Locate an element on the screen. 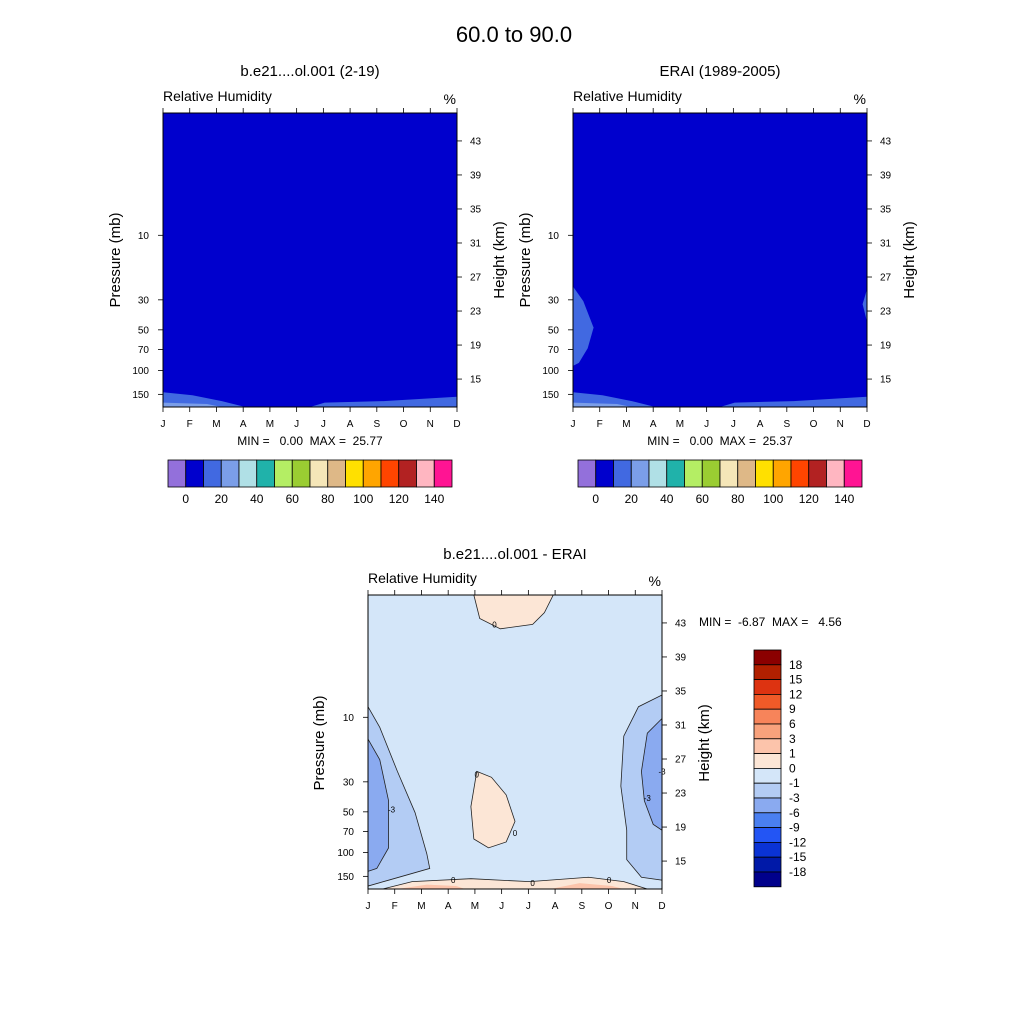  colorbar-label: -18 is located at coordinates (798, 872).